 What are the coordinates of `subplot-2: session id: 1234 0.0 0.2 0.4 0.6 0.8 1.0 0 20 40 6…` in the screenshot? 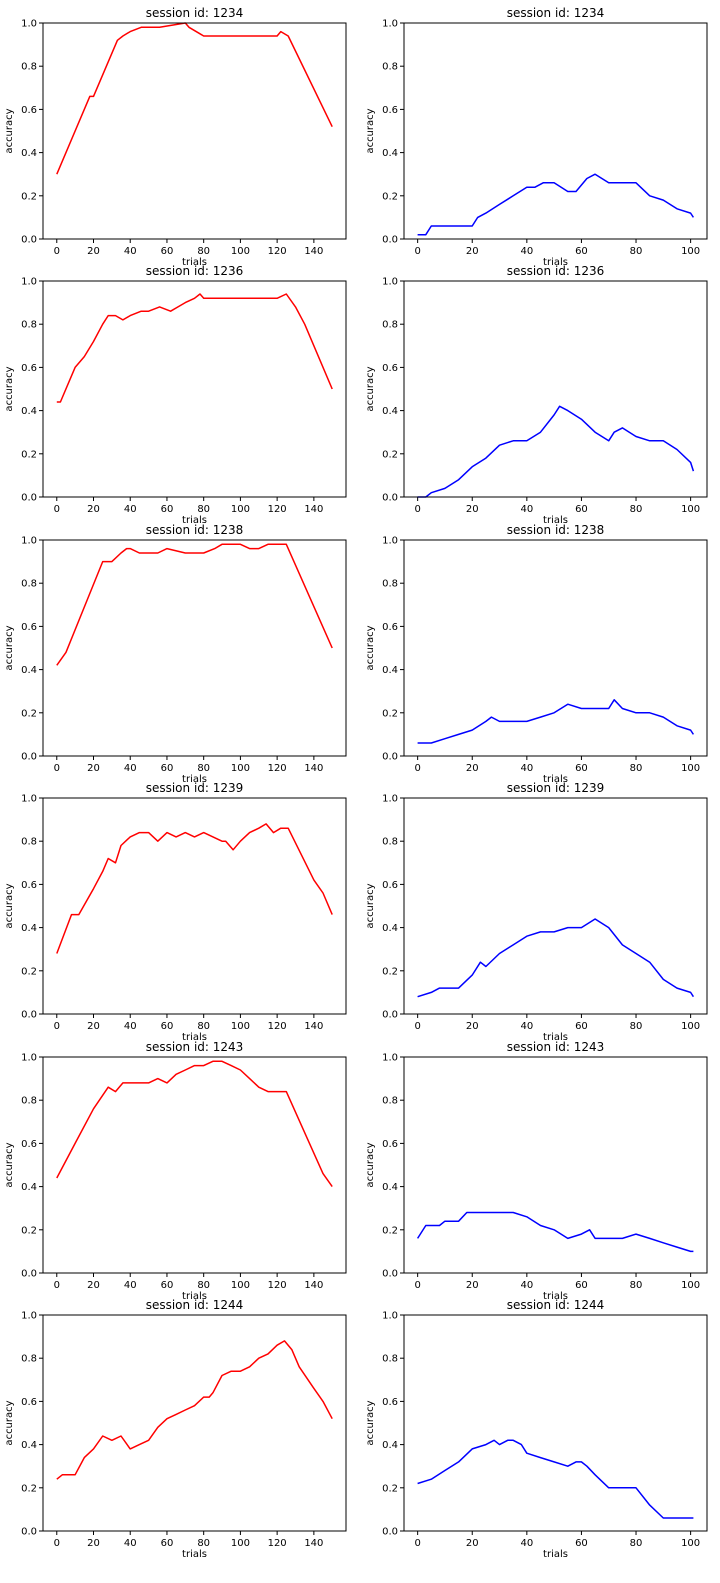 It's located at (536, 137).